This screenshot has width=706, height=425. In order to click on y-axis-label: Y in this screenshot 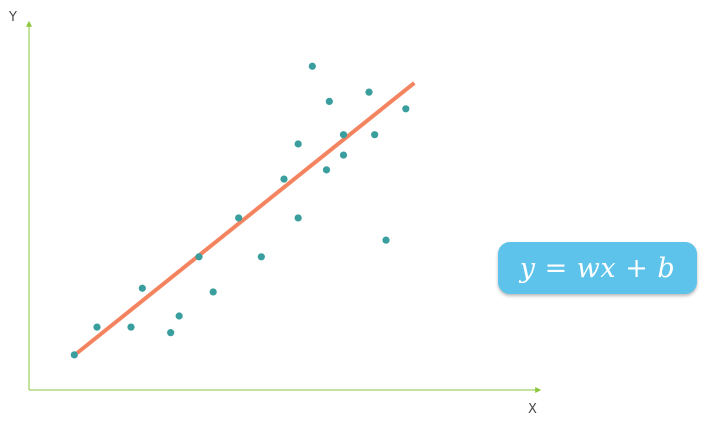, I will do `click(12, 17)`.